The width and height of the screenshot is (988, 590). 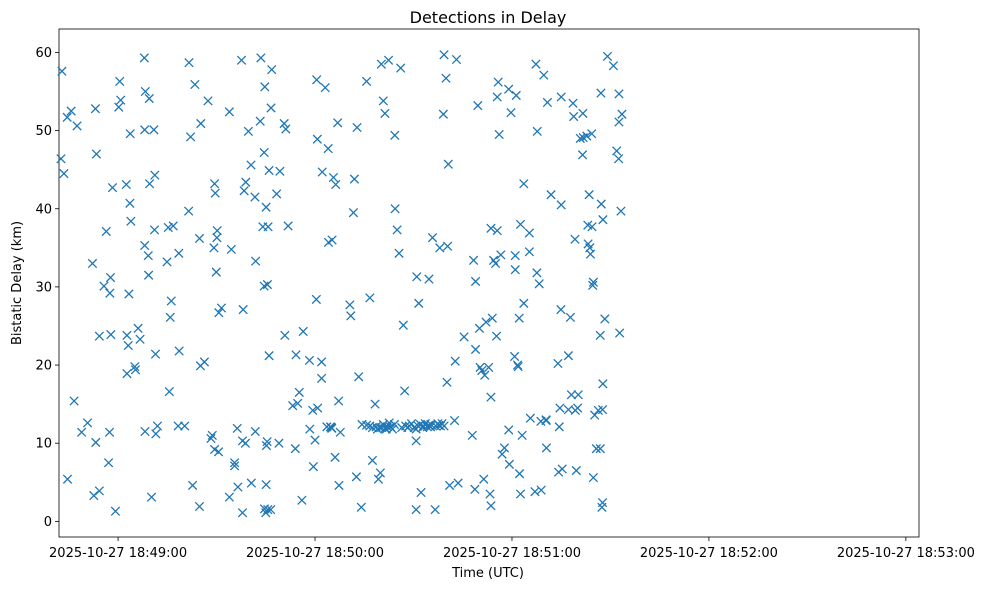 What do you see at coordinates (43, 53) in the screenshot?
I see `y-tick-label: 60` at bounding box center [43, 53].